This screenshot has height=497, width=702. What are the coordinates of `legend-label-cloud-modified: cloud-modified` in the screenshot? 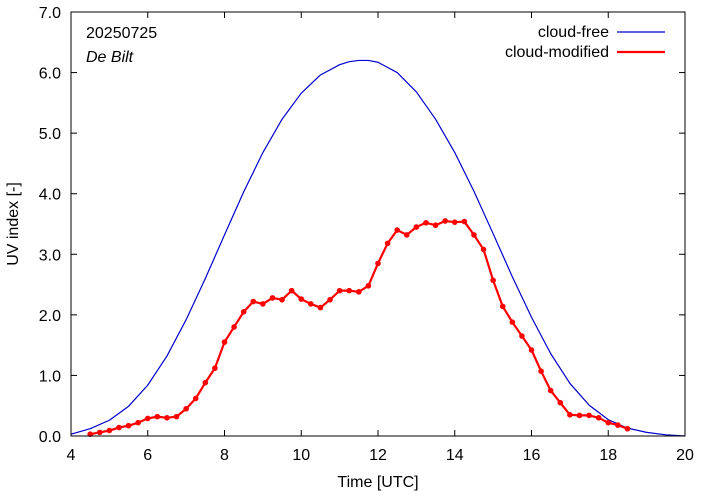 It's located at (557, 52).